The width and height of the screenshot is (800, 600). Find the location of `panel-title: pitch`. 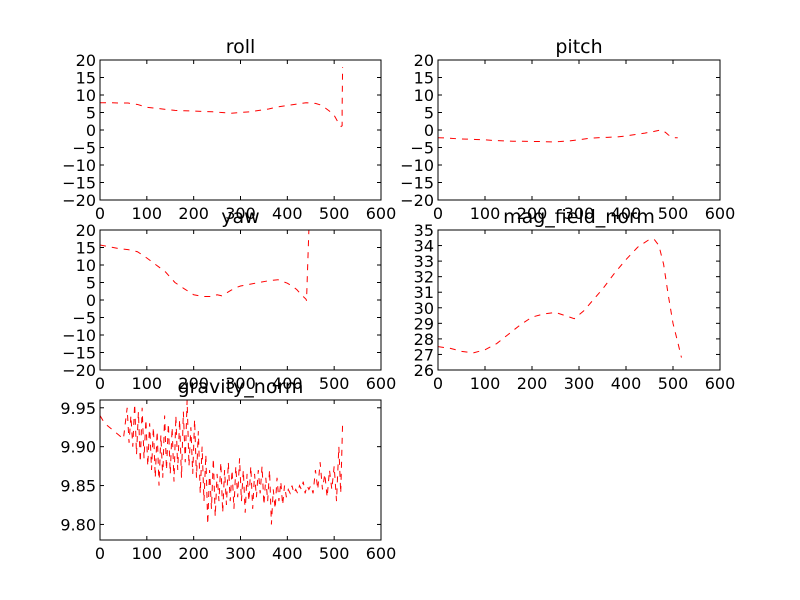

panel-title: pitch is located at coordinates (578, 47).